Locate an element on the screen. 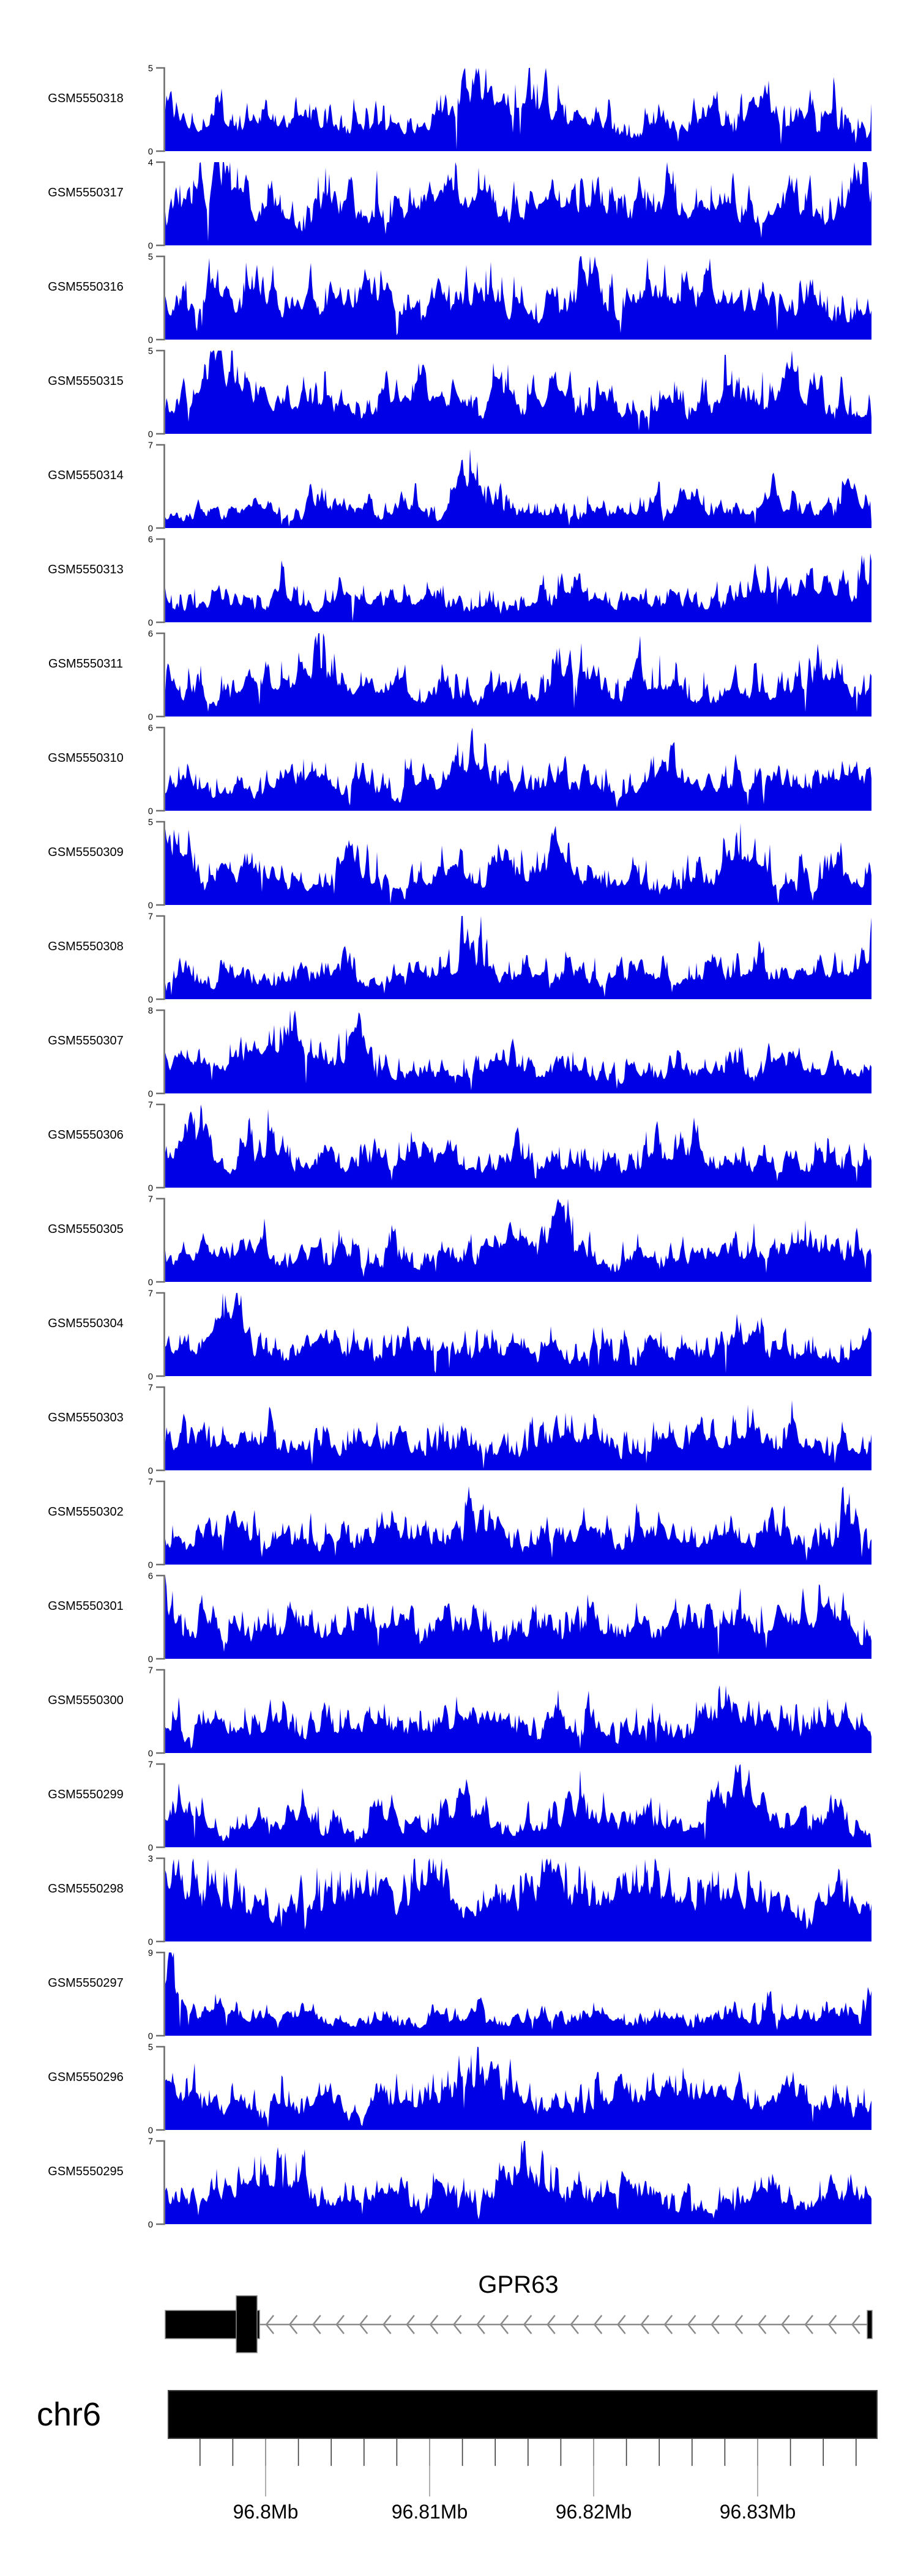 The height and width of the screenshot is (2576, 918). track-sample-label: GSM5550295 is located at coordinates (86, 2172).